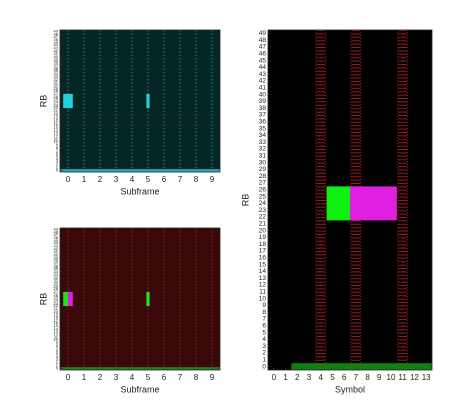 This screenshot has height=414, width=474. Describe the element at coordinates (56, 336) in the screenshot. I see `y-tick-label: 11` at that location.